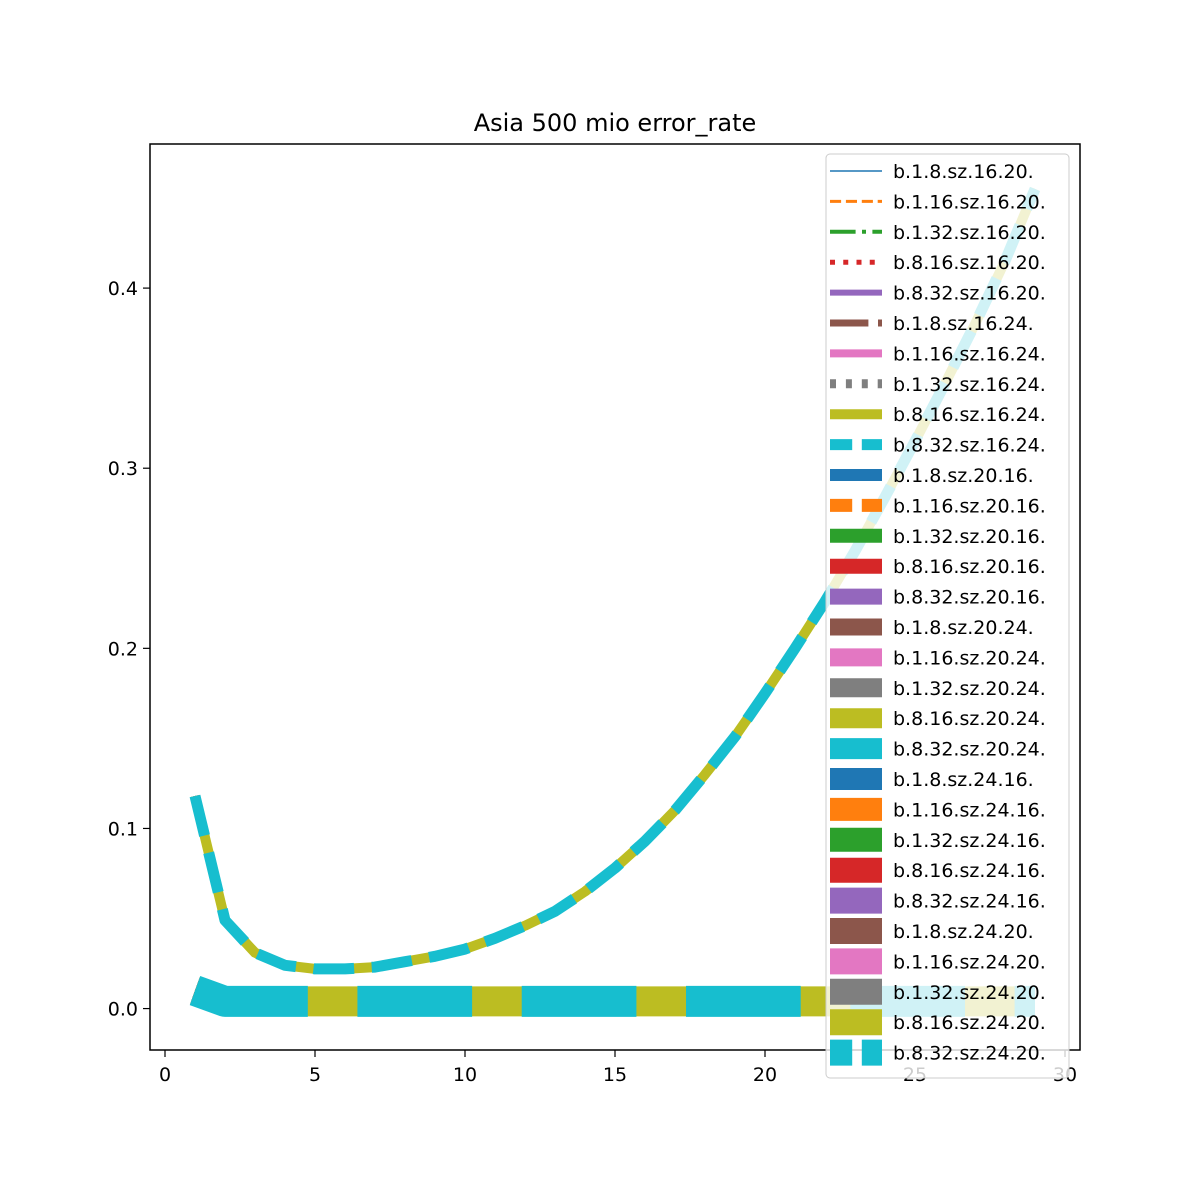 The width and height of the screenshot is (1200, 1200). Describe the element at coordinates (615, 123) in the screenshot. I see `chart-title: Asia 500 mio error_rate` at that location.